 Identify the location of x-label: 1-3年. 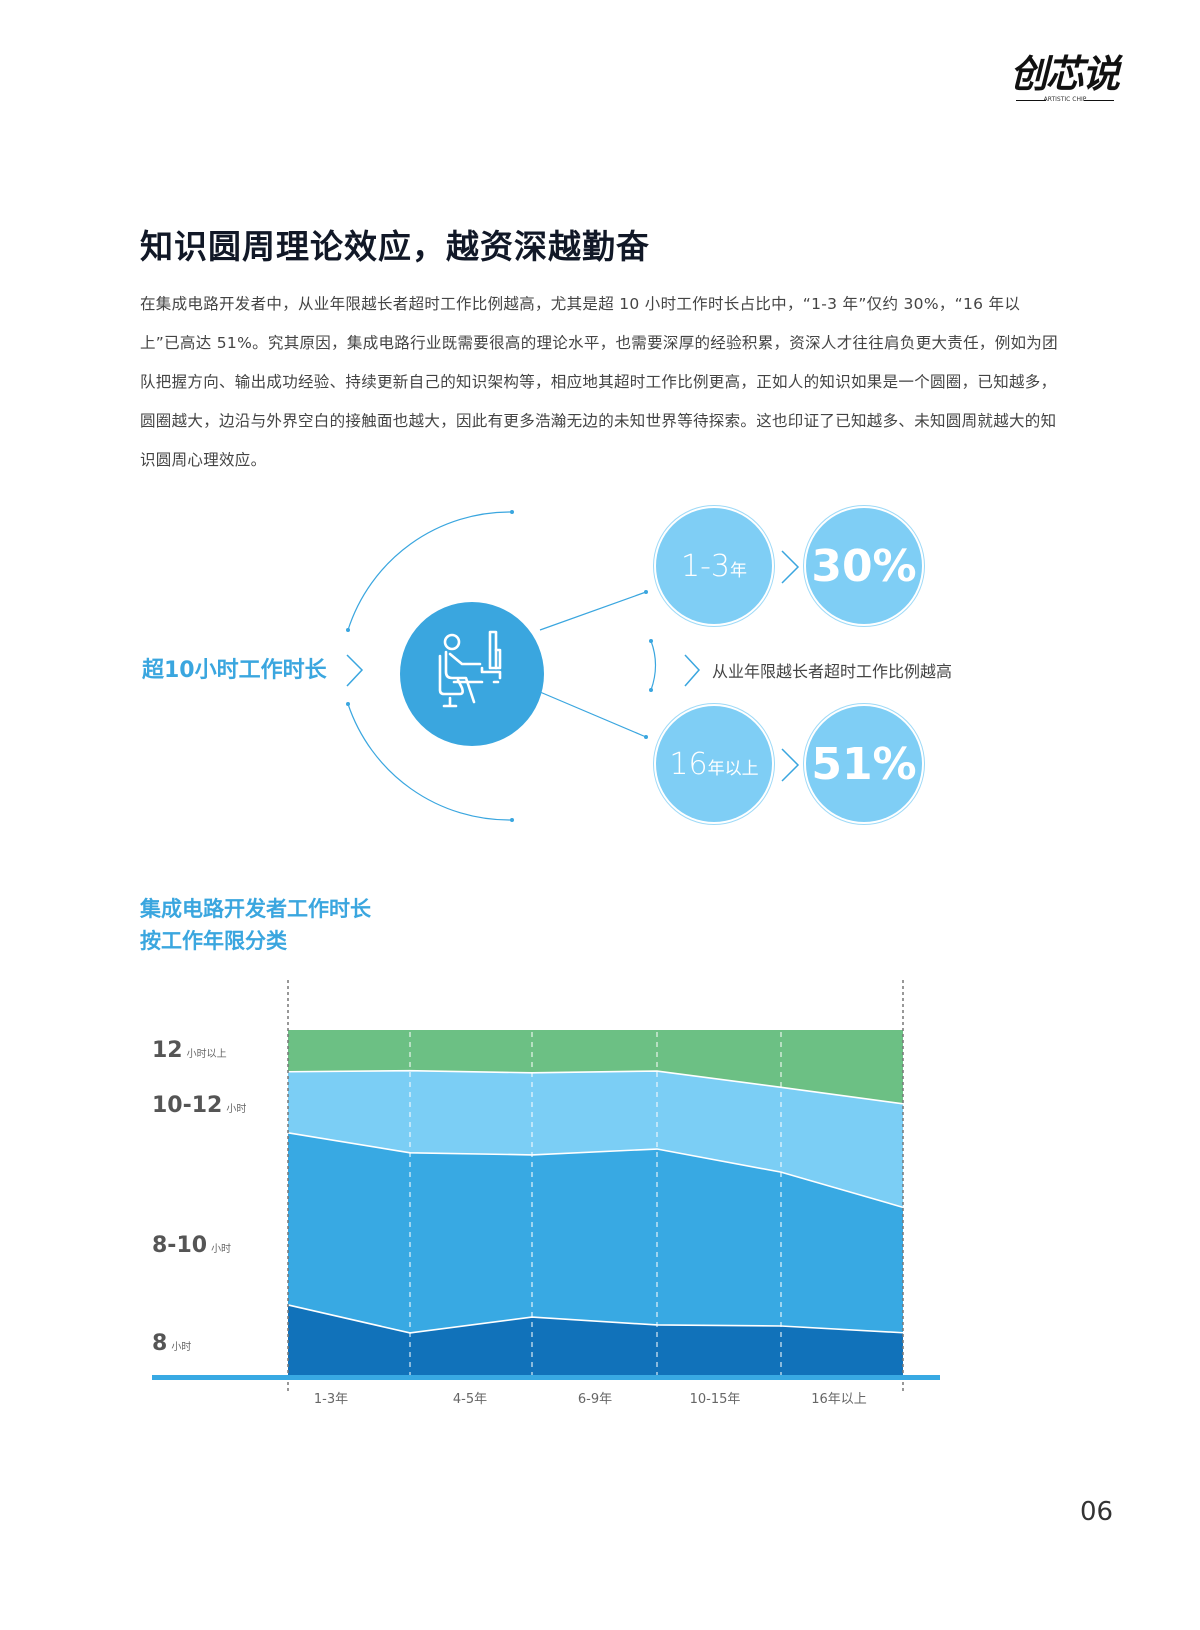
(331, 1399).